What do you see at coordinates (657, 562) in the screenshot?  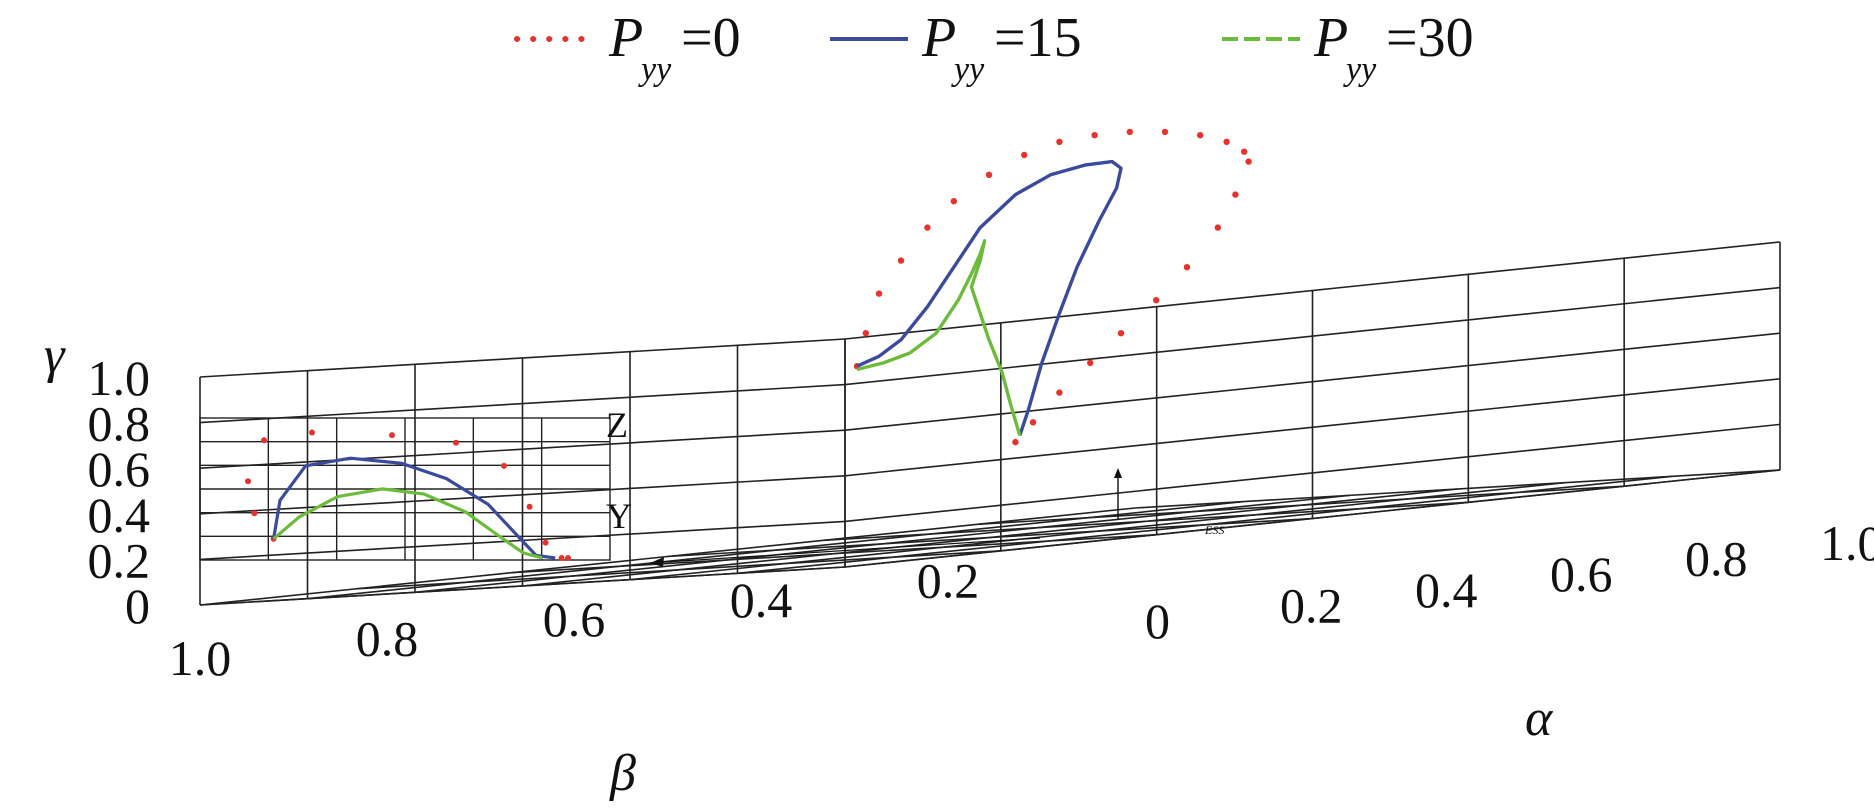 I see `pointer-arrowhead` at bounding box center [657, 562].